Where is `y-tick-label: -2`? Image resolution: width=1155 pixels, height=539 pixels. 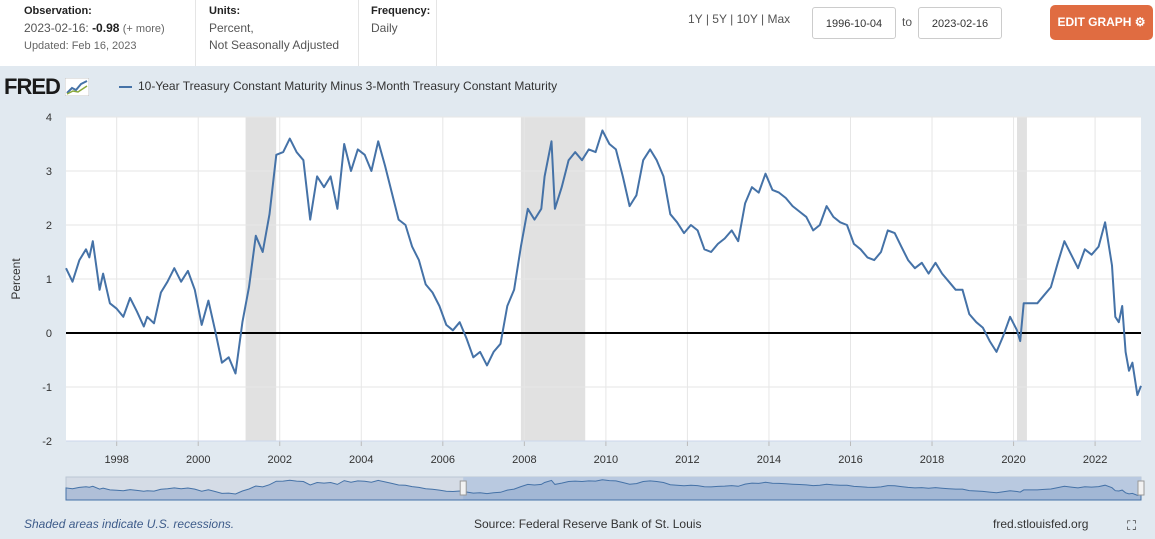
y-tick-label: -2 is located at coordinates (47, 442).